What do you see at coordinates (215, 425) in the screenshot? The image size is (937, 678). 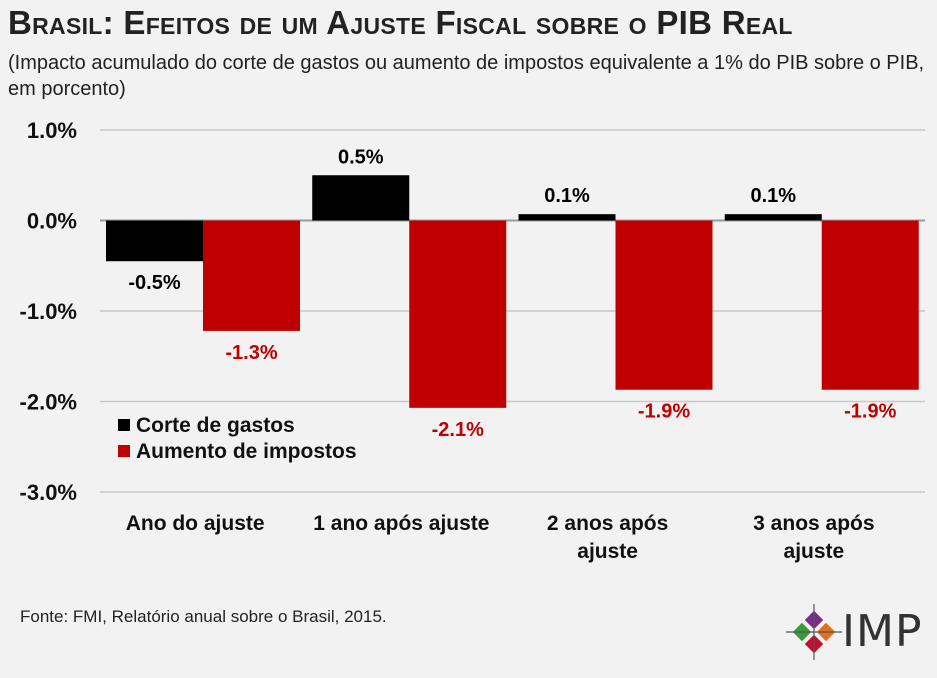 I see `legend-label: Corte de gastos` at bounding box center [215, 425].